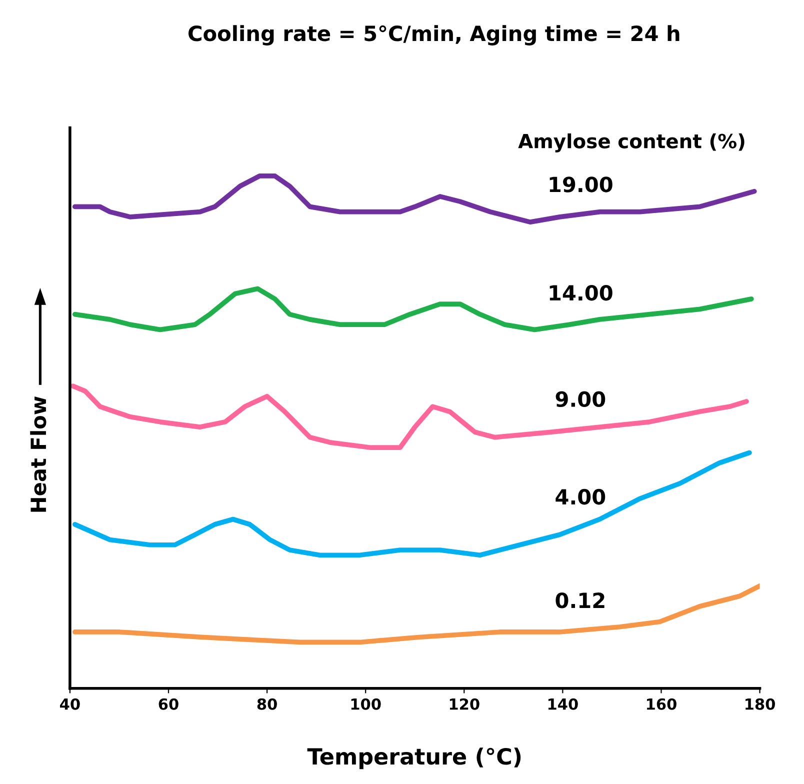  What do you see at coordinates (168, 704) in the screenshot?
I see `x-tick-label: 60` at bounding box center [168, 704].